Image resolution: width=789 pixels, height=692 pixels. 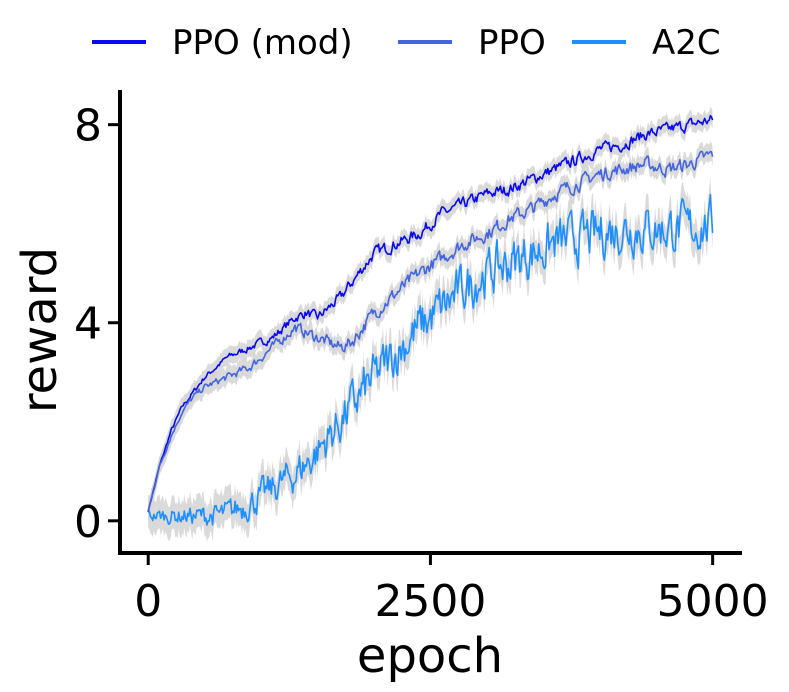 What do you see at coordinates (686, 43) in the screenshot?
I see `legend-label: A2C` at bounding box center [686, 43].